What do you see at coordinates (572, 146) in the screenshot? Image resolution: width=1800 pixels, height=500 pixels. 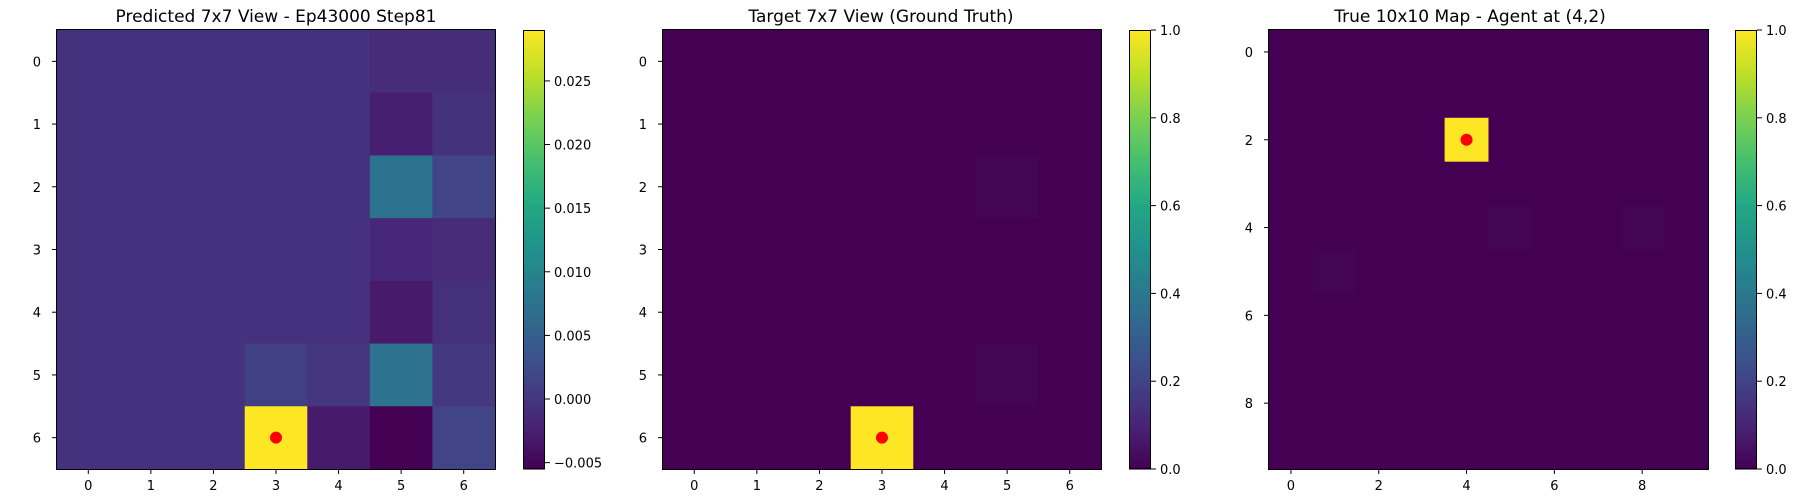 I see `colorbar-tick-label: 0.020` at bounding box center [572, 146].